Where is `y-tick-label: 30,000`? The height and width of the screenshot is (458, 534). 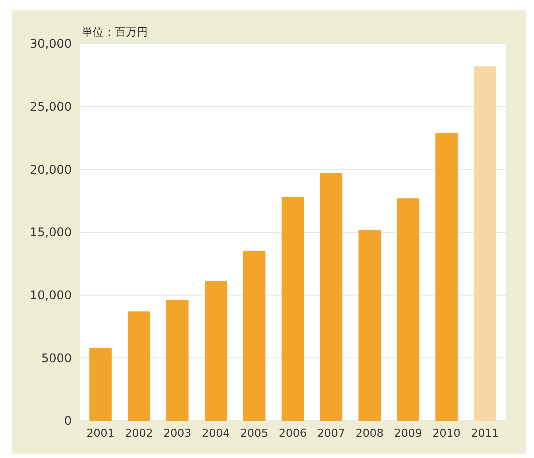
y-tick-label: 30,000 is located at coordinates (51, 44).